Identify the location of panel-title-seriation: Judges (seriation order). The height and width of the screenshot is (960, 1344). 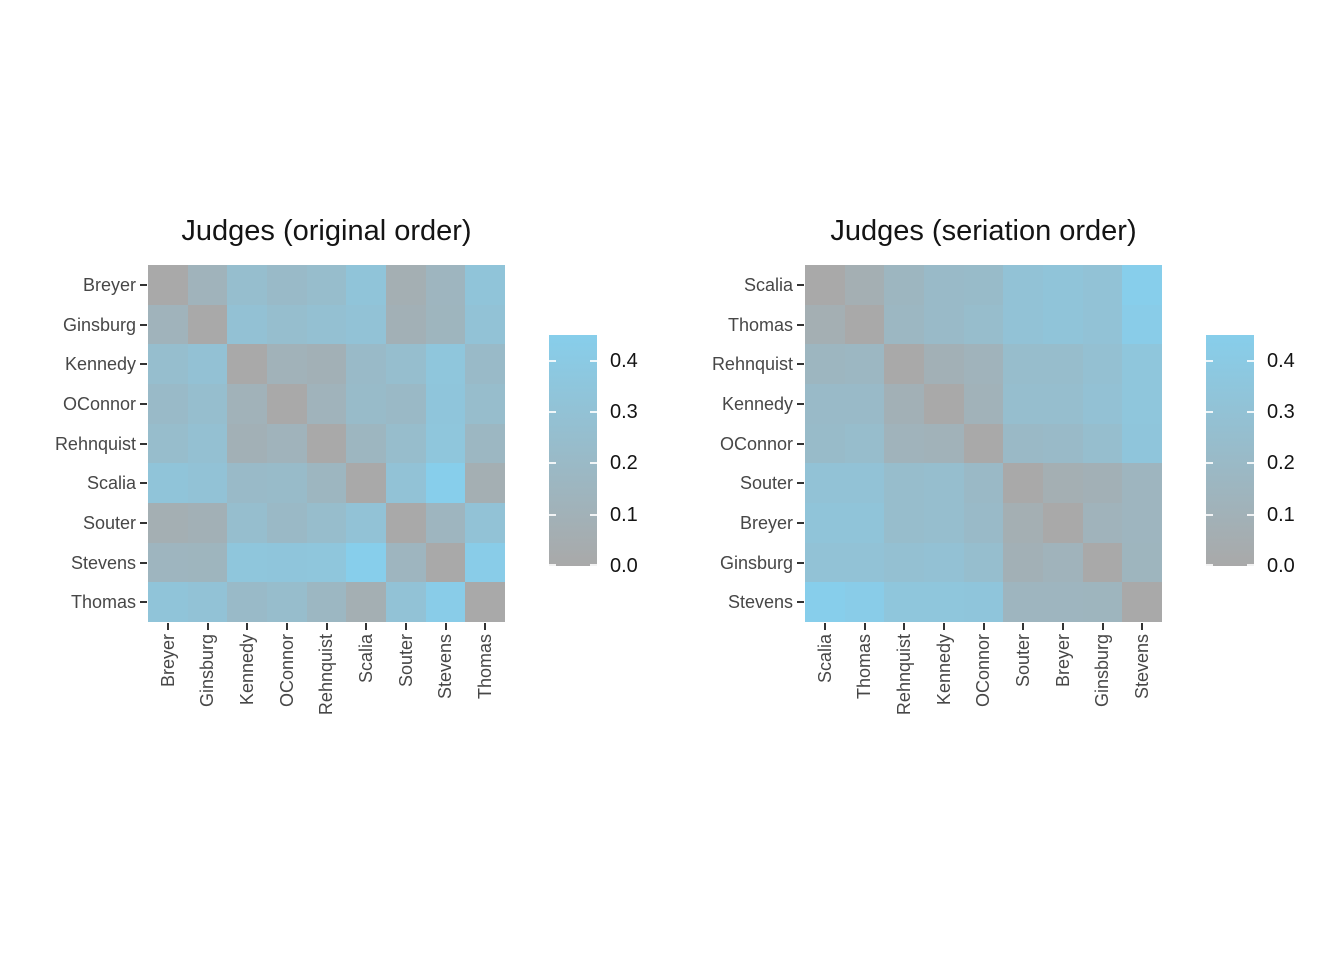
(983, 231).